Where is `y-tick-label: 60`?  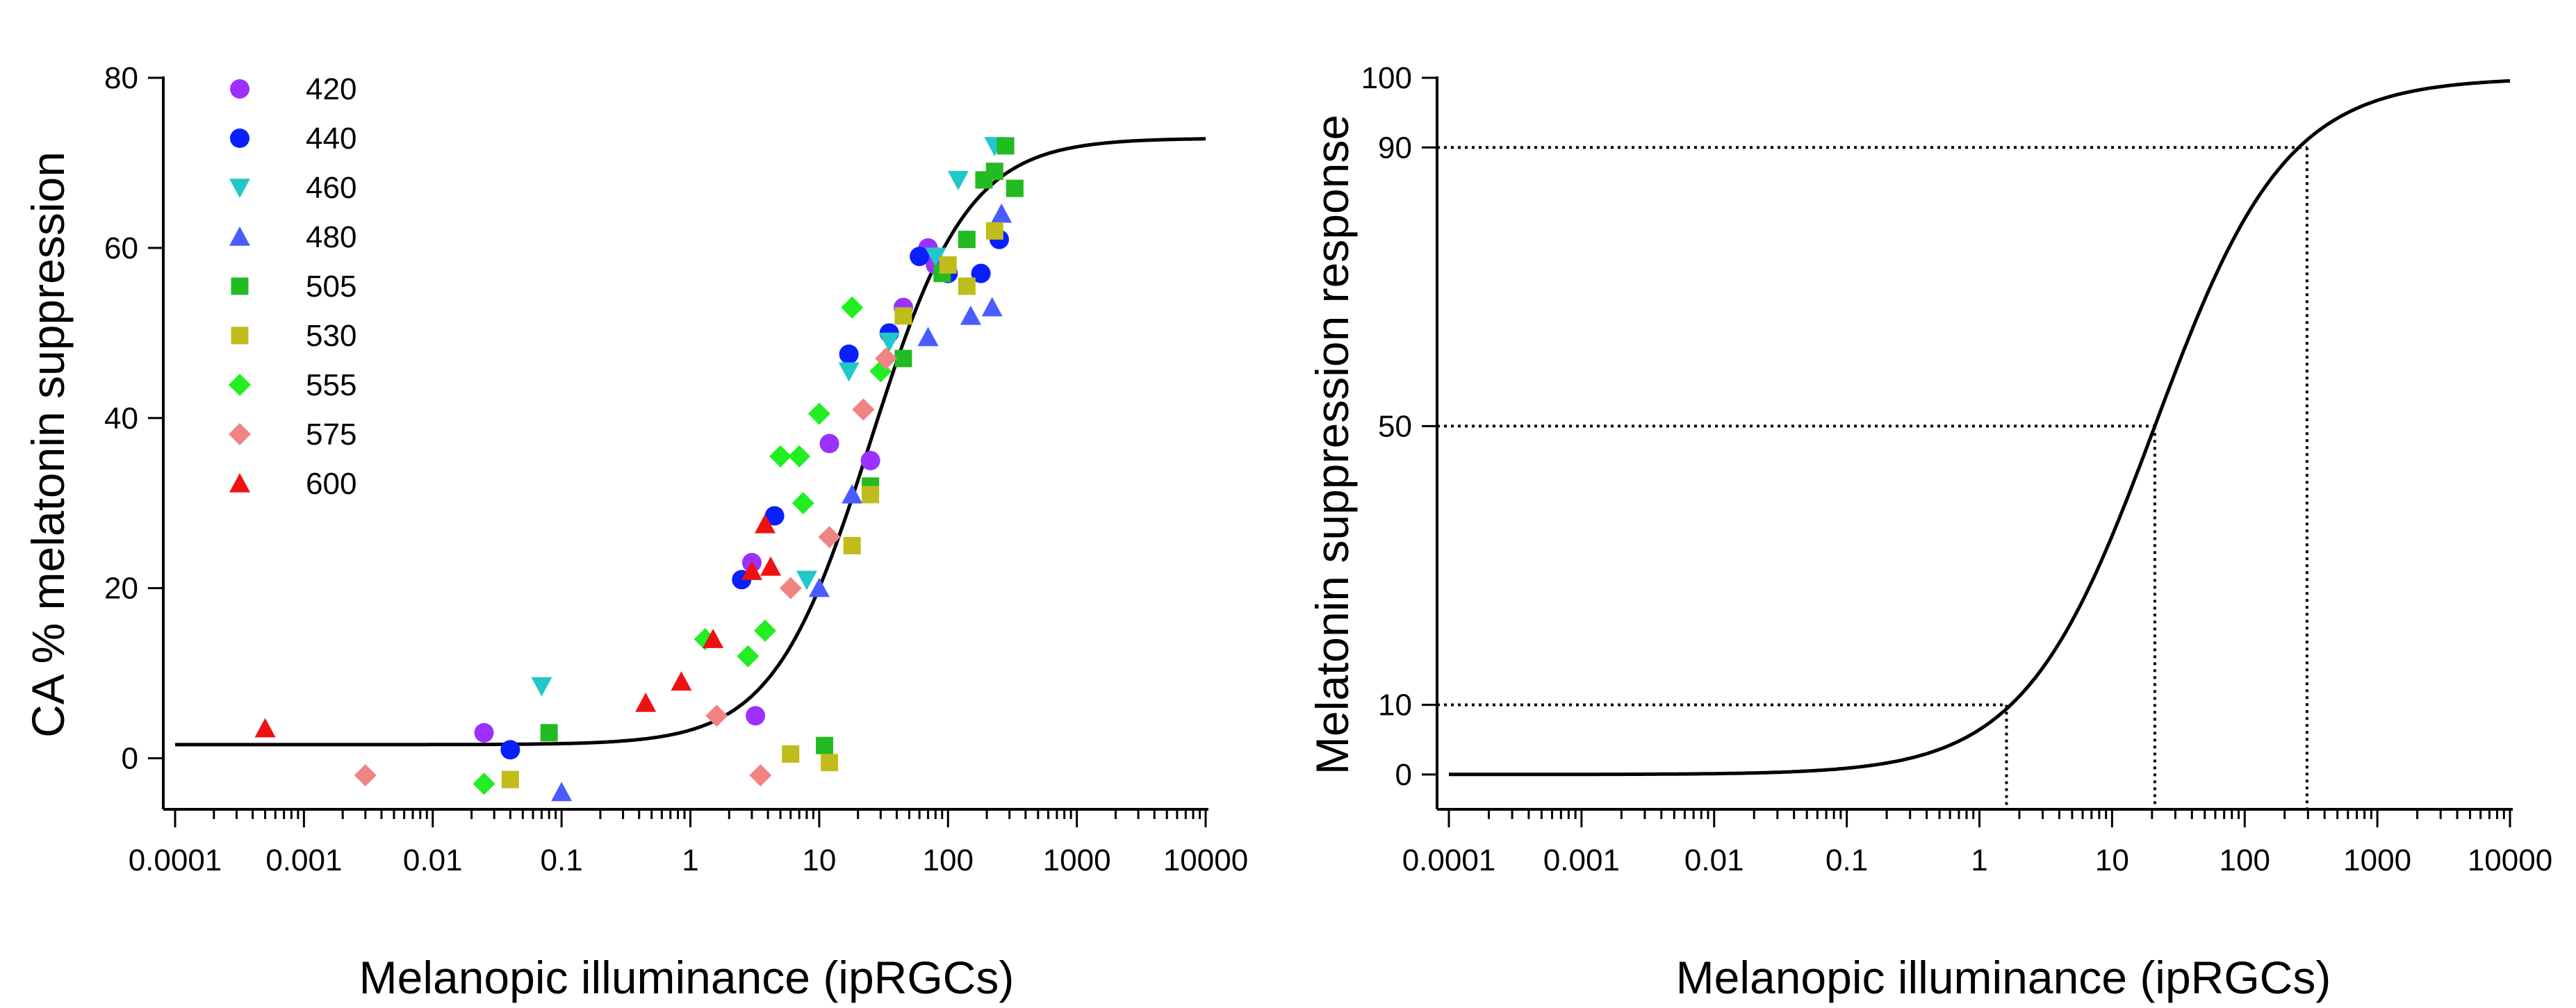
y-tick-label: 60 is located at coordinates (121, 248).